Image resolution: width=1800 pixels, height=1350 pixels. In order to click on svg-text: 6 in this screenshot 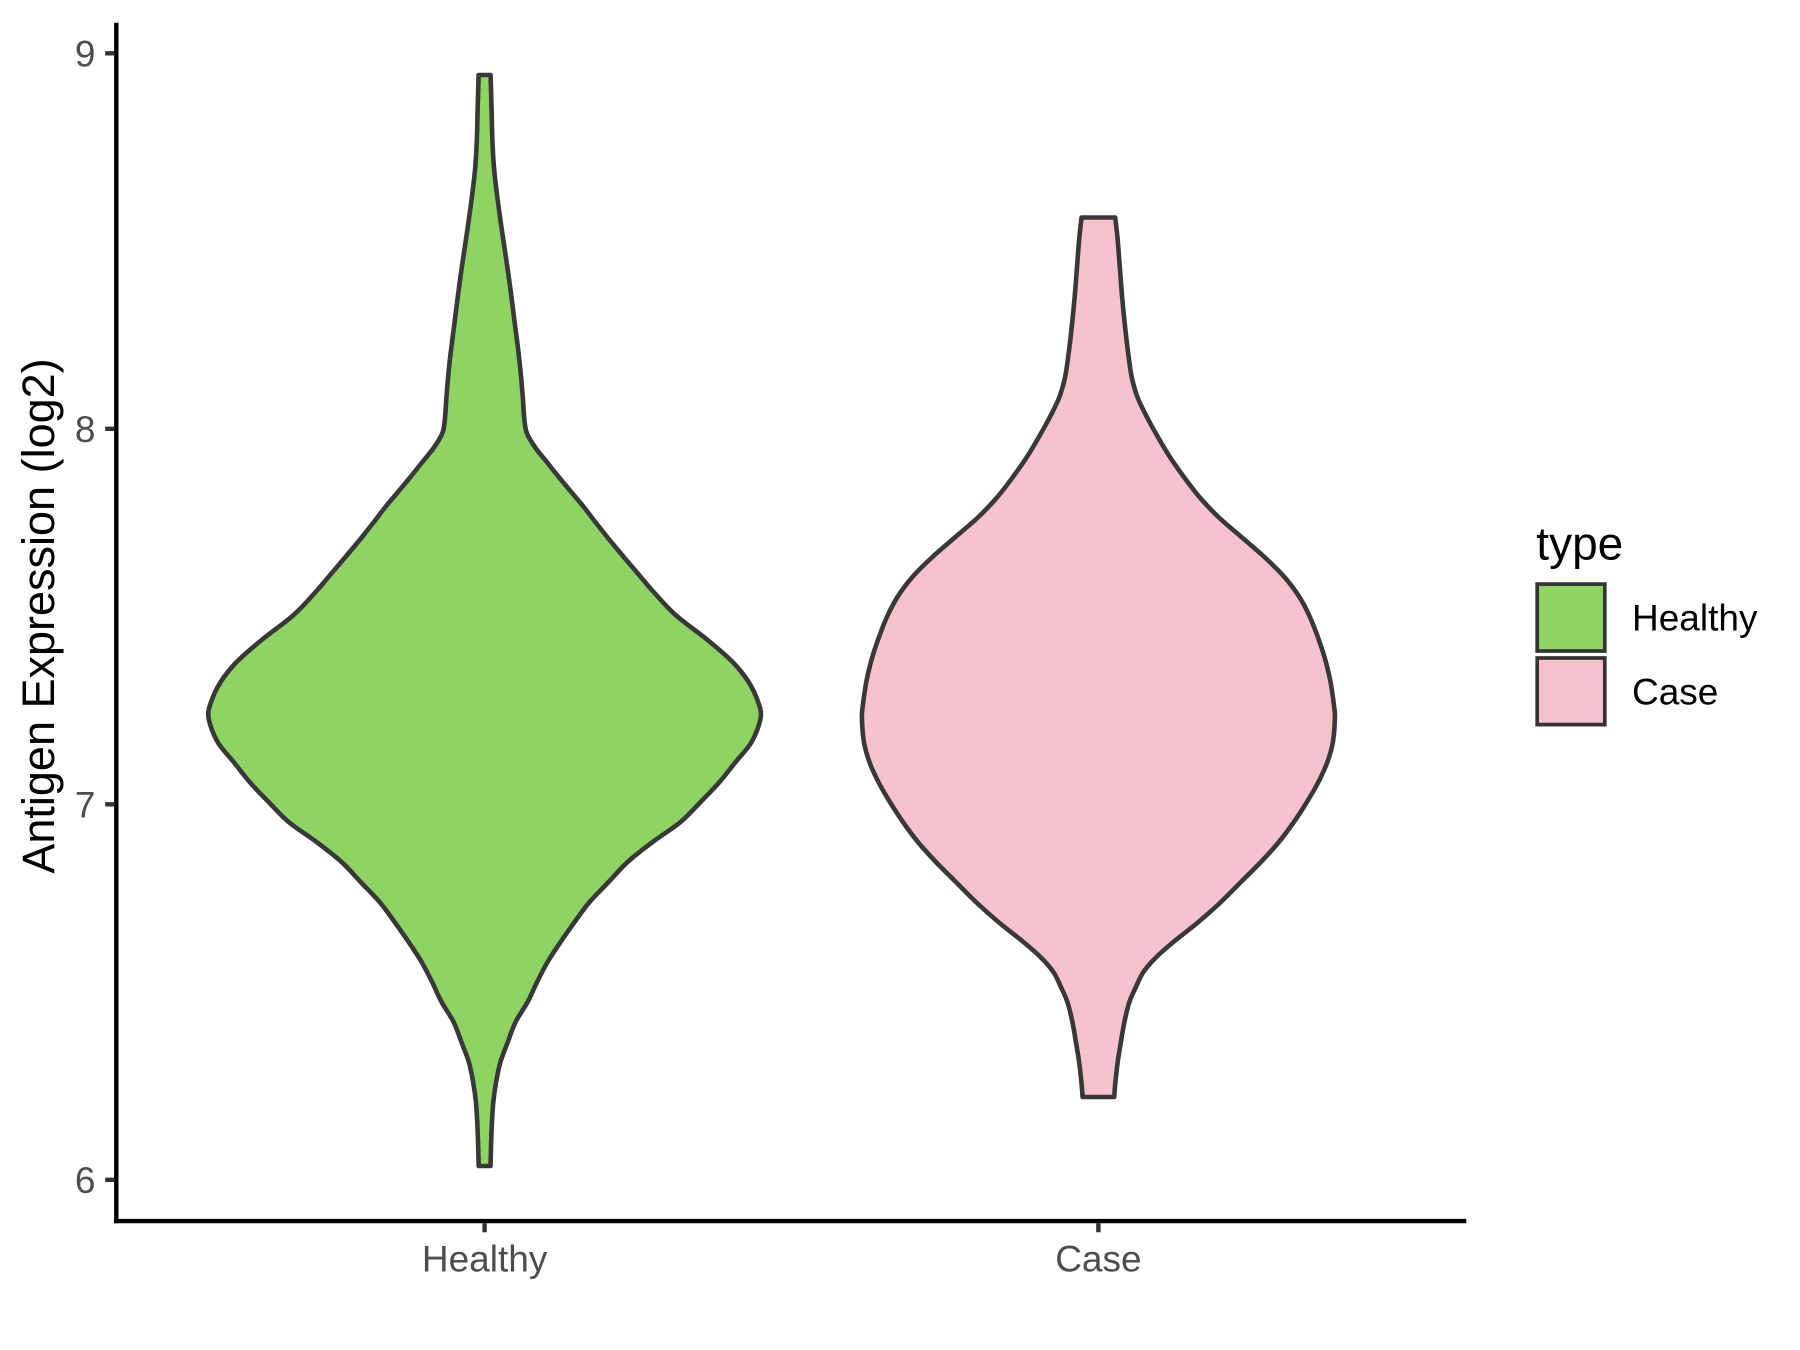, I will do `click(85, 1180)`.